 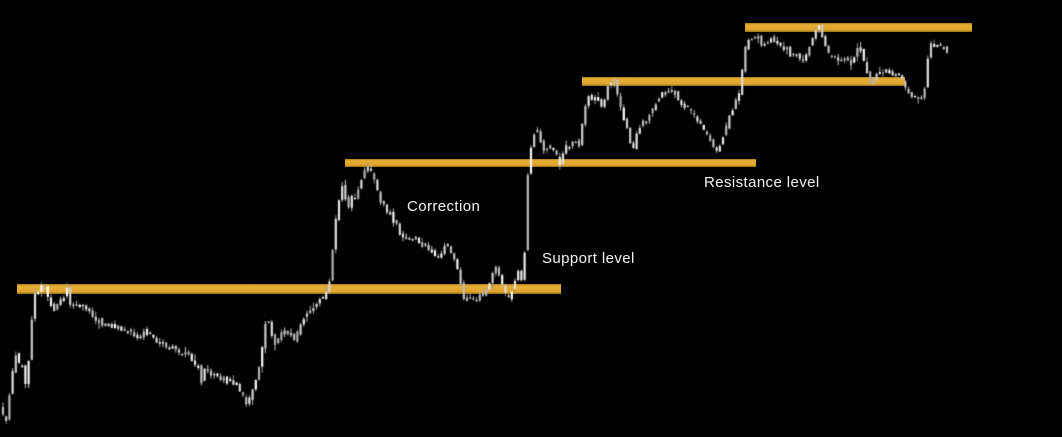 What do you see at coordinates (762, 182) in the screenshot?
I see `resistance-level-label: Resistance level` at bounding box center [762, 182].